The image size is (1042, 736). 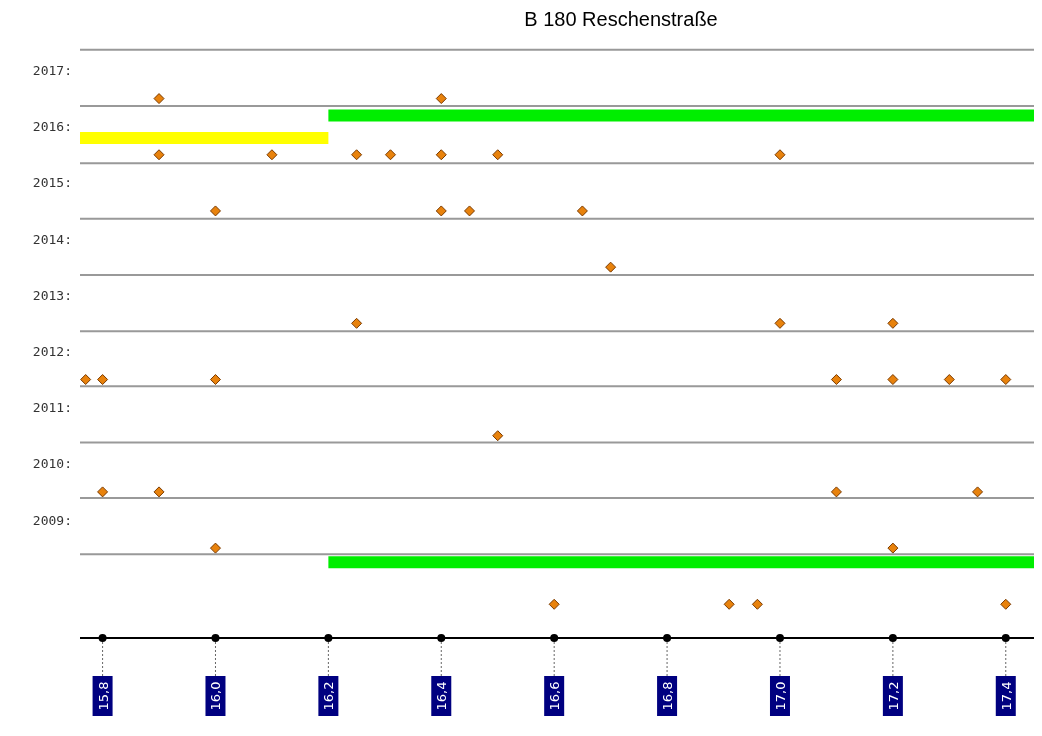 I want to click on x-tick-label: 17,0, so click(x=780, y=696).